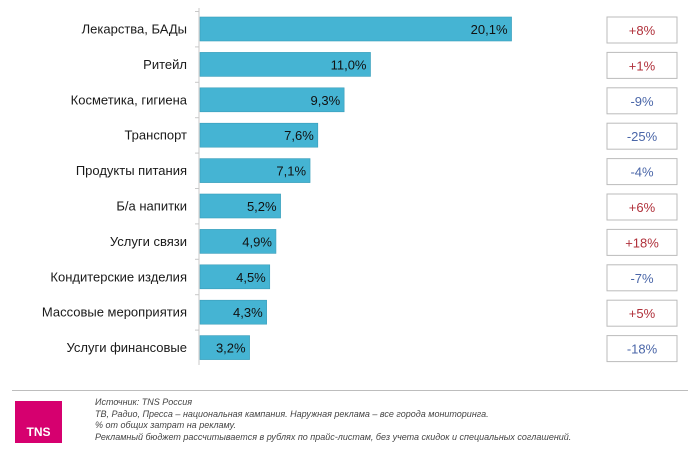  I want to click on note-share: % от общих затрат на рекламу., so click(165, 425).